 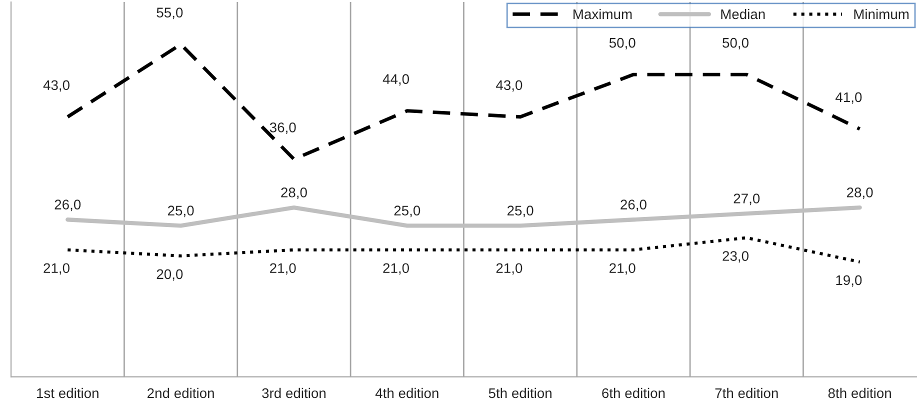 What do you see at coordinates (747, 200) in the screenshot?
I see `data-label: 27,0` at bounding box center [747, 200].